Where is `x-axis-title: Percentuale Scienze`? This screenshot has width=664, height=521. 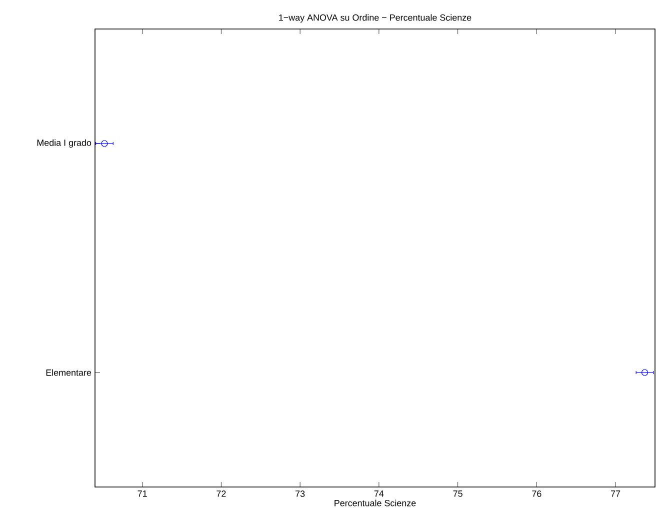 x-axis-title: Percentuale Scienze is located at coordinates (375, 503).